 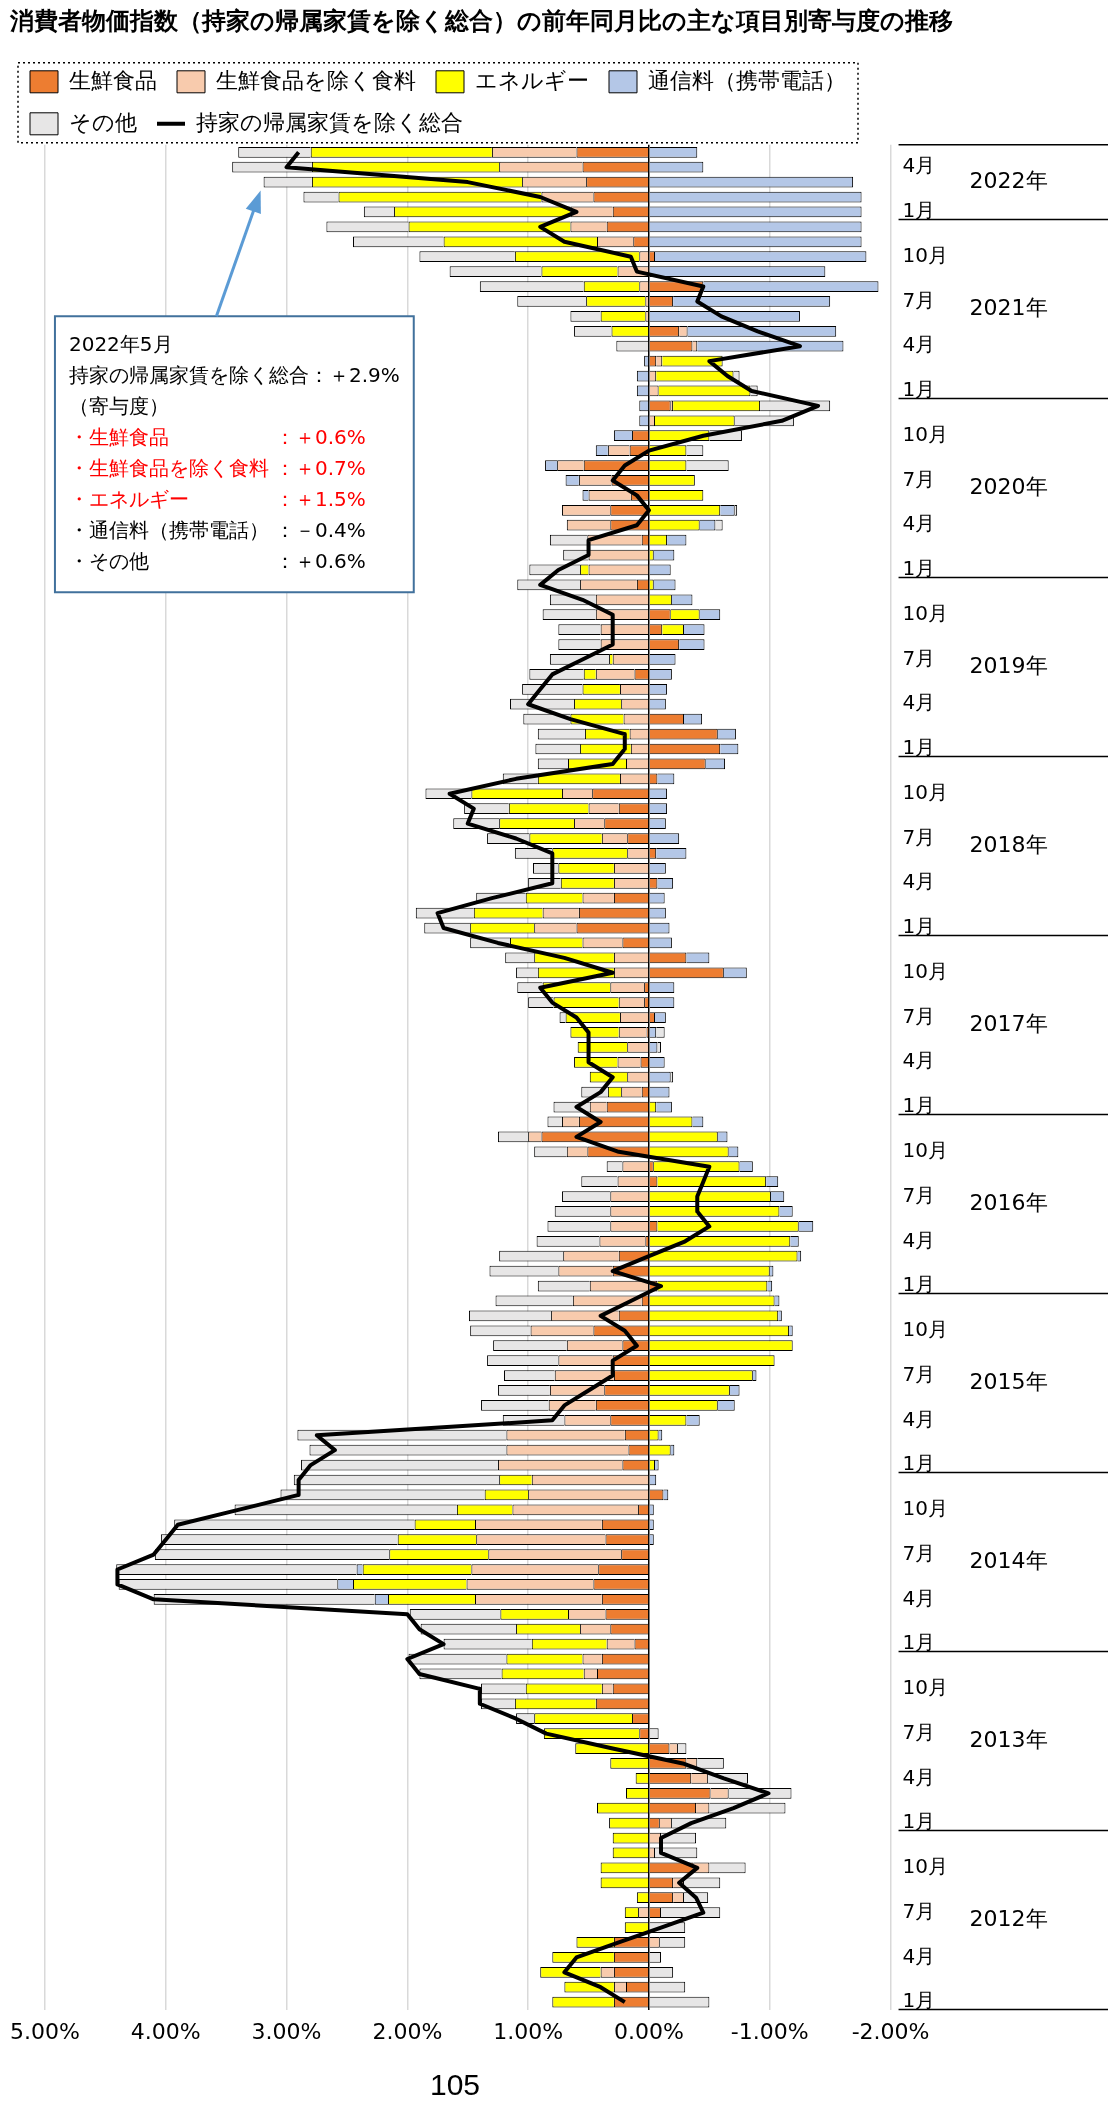 I want to click on text: 2021年, so click(x=1008, y=307).